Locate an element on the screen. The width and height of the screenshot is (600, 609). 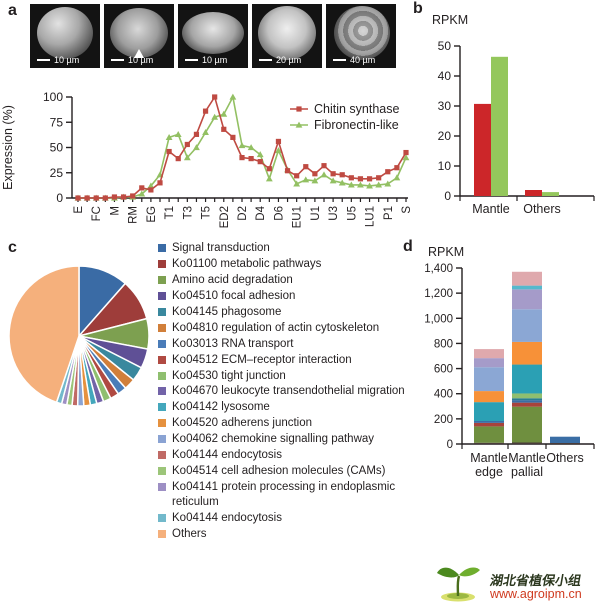
legend-item: Ko04510 focal adhesion is located at coordinates (284, 296).